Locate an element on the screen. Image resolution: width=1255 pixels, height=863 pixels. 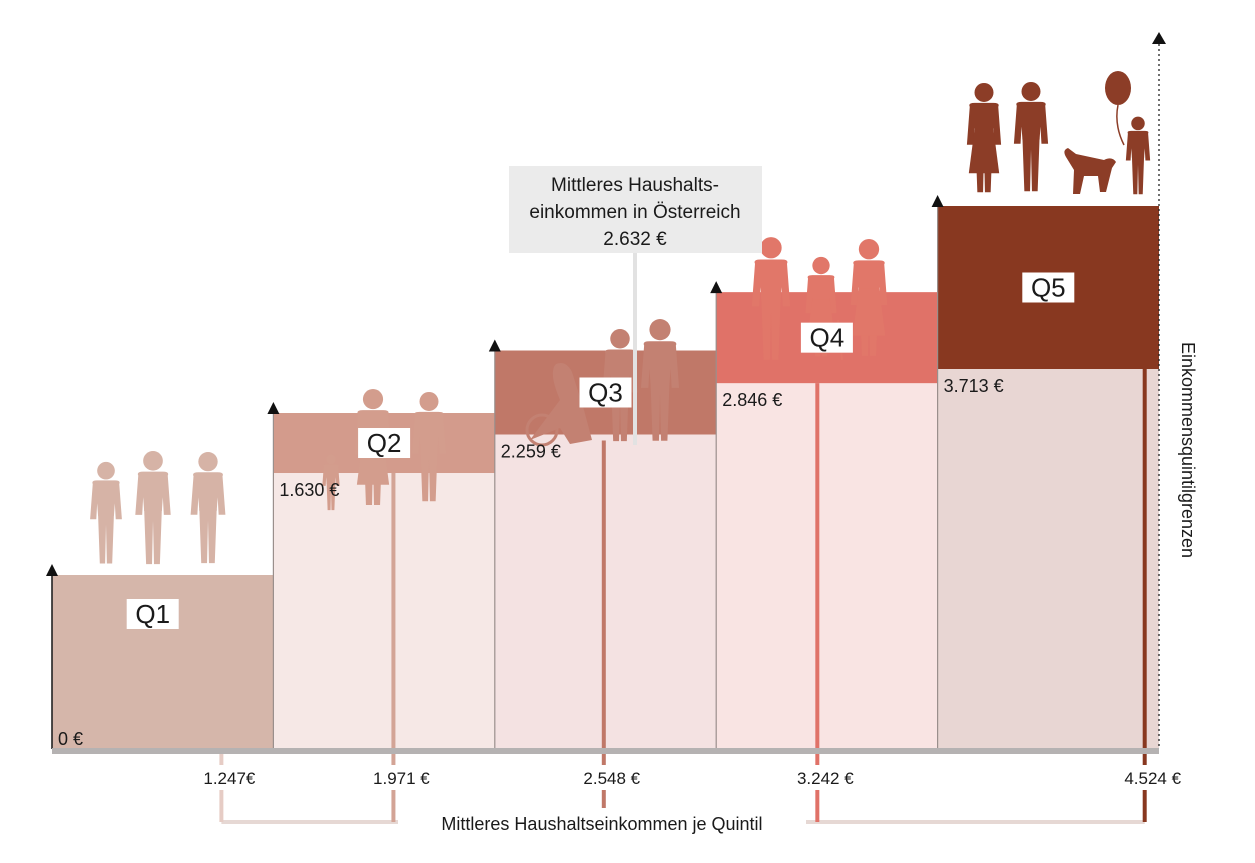
quintile-label-3: Q3 is located at coordinates (605, 392).